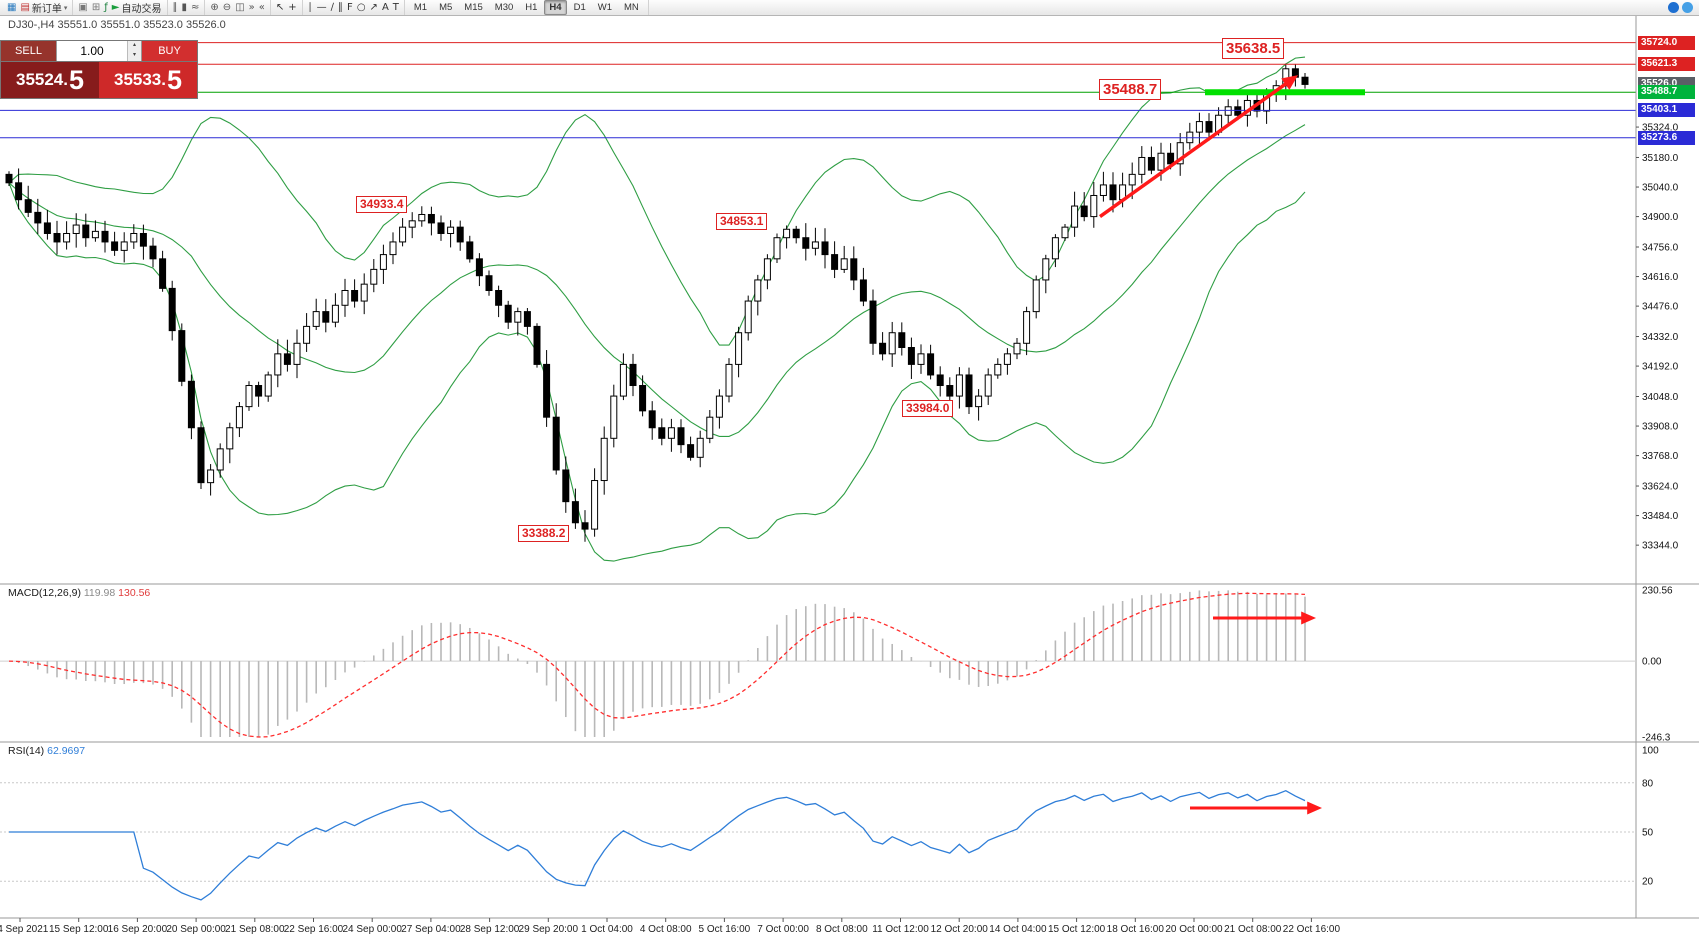 The height and width of the screenshot is (938, 1699). I want to click on shapes-icon: ○, so click(361, 8).